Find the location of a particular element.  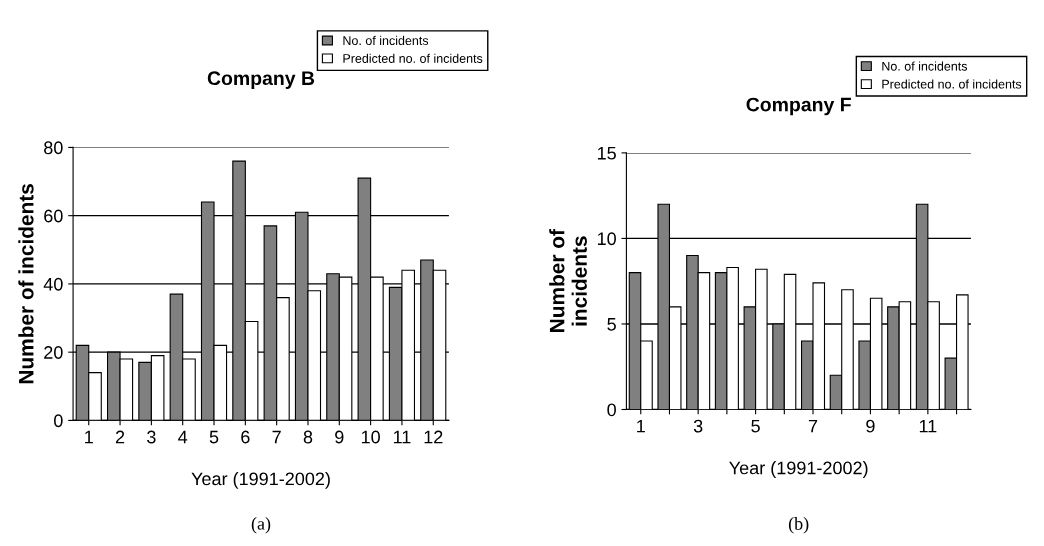

x-tick-label: 12 is located at coordinates (433, 437).